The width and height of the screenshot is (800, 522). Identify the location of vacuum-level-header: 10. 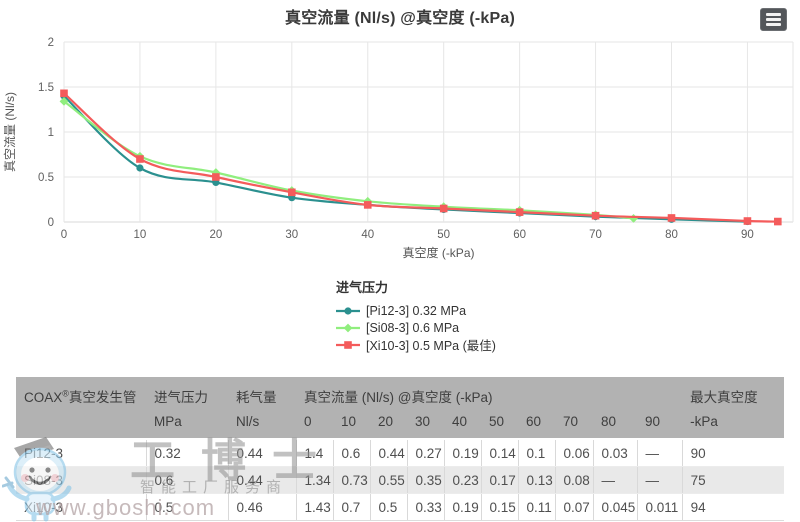
(351, 425).